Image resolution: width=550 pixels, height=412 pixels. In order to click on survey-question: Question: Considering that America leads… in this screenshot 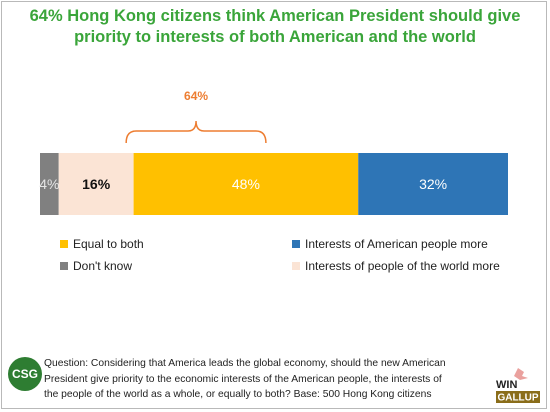, I will do `click(268, 379)`.